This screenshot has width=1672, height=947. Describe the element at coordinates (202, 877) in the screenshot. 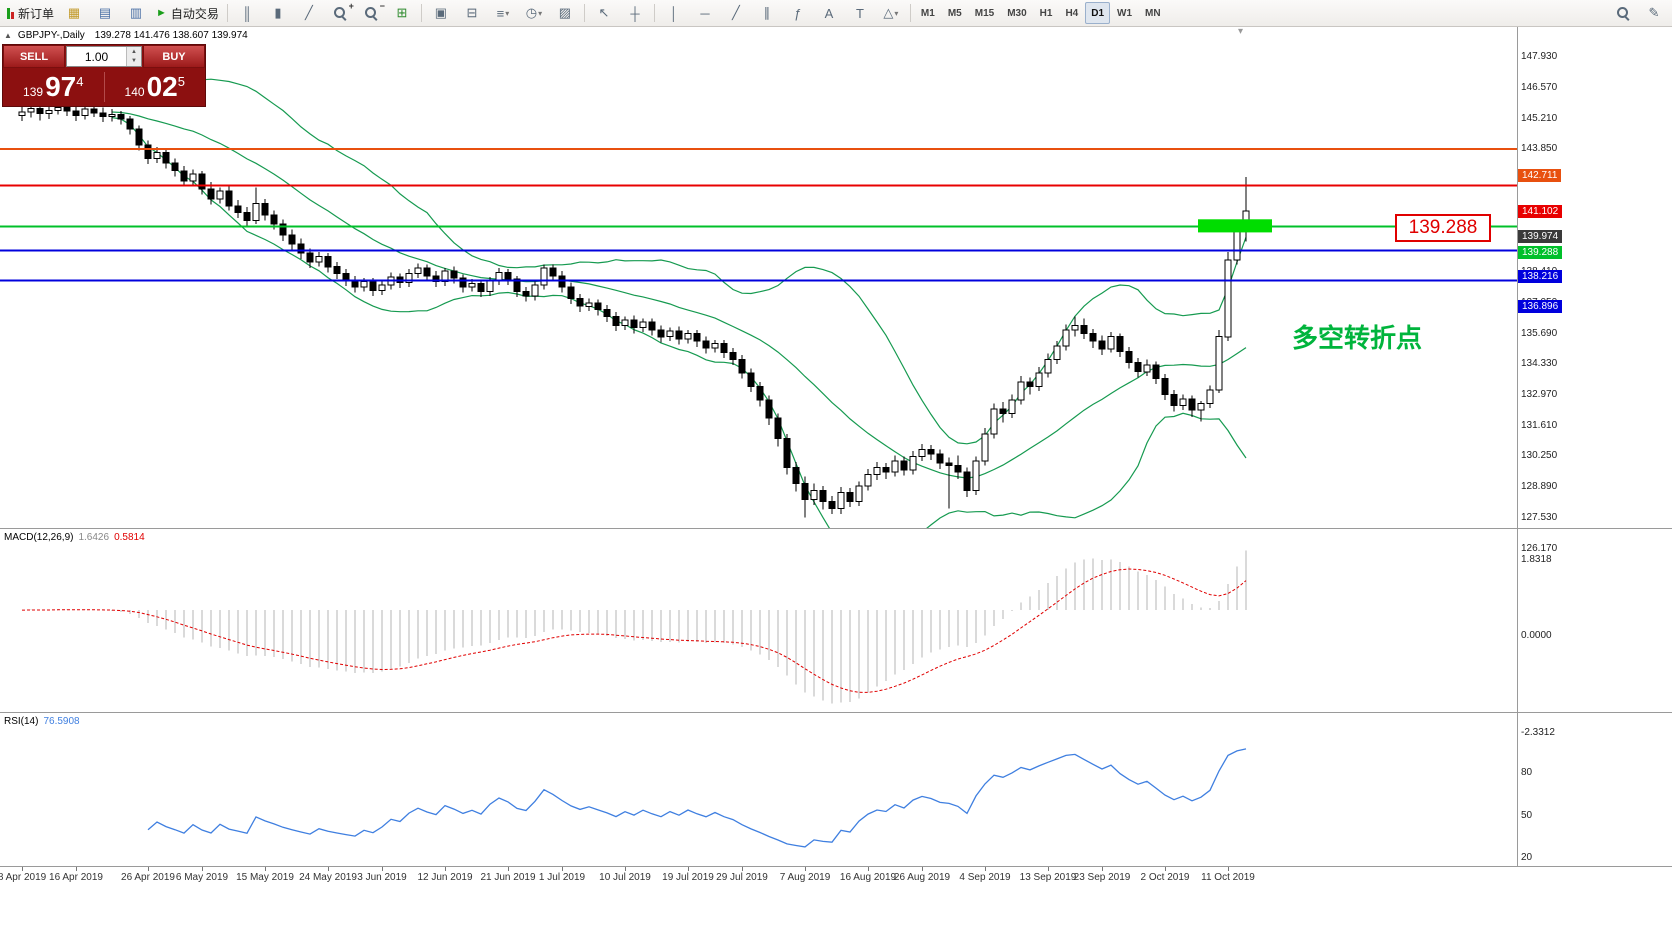

I see `date-axis-label: 6 May 2019` at that location.